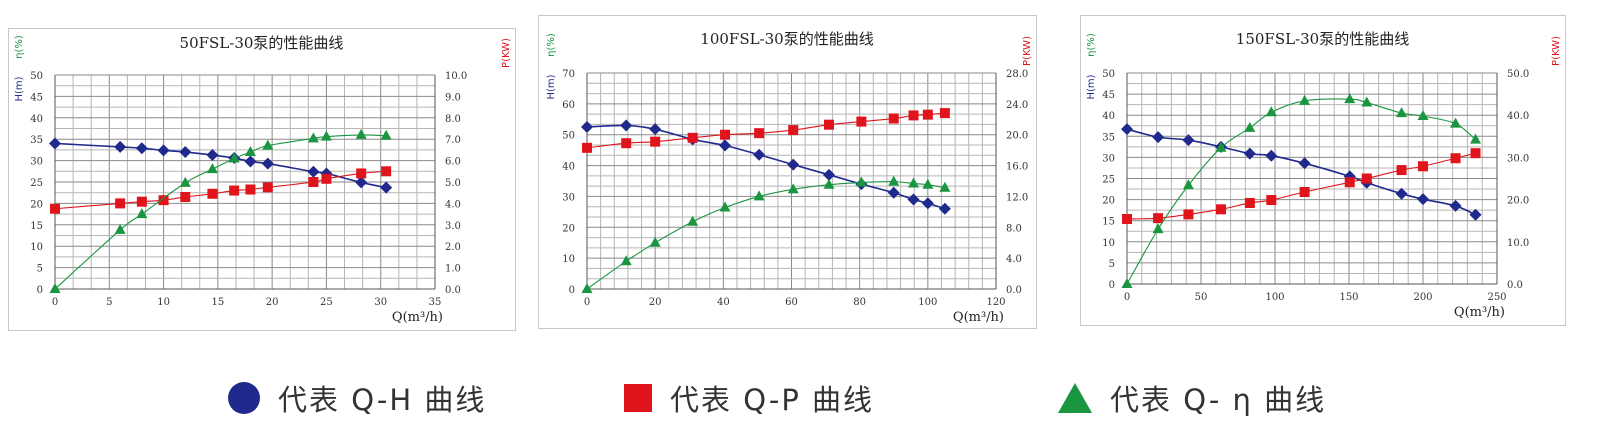 This screenshot has height=430, width=1600. Describe the element at coordinates (453, 183) in the screenshot. I see `y-tick-label-right: 5.0` at that location.